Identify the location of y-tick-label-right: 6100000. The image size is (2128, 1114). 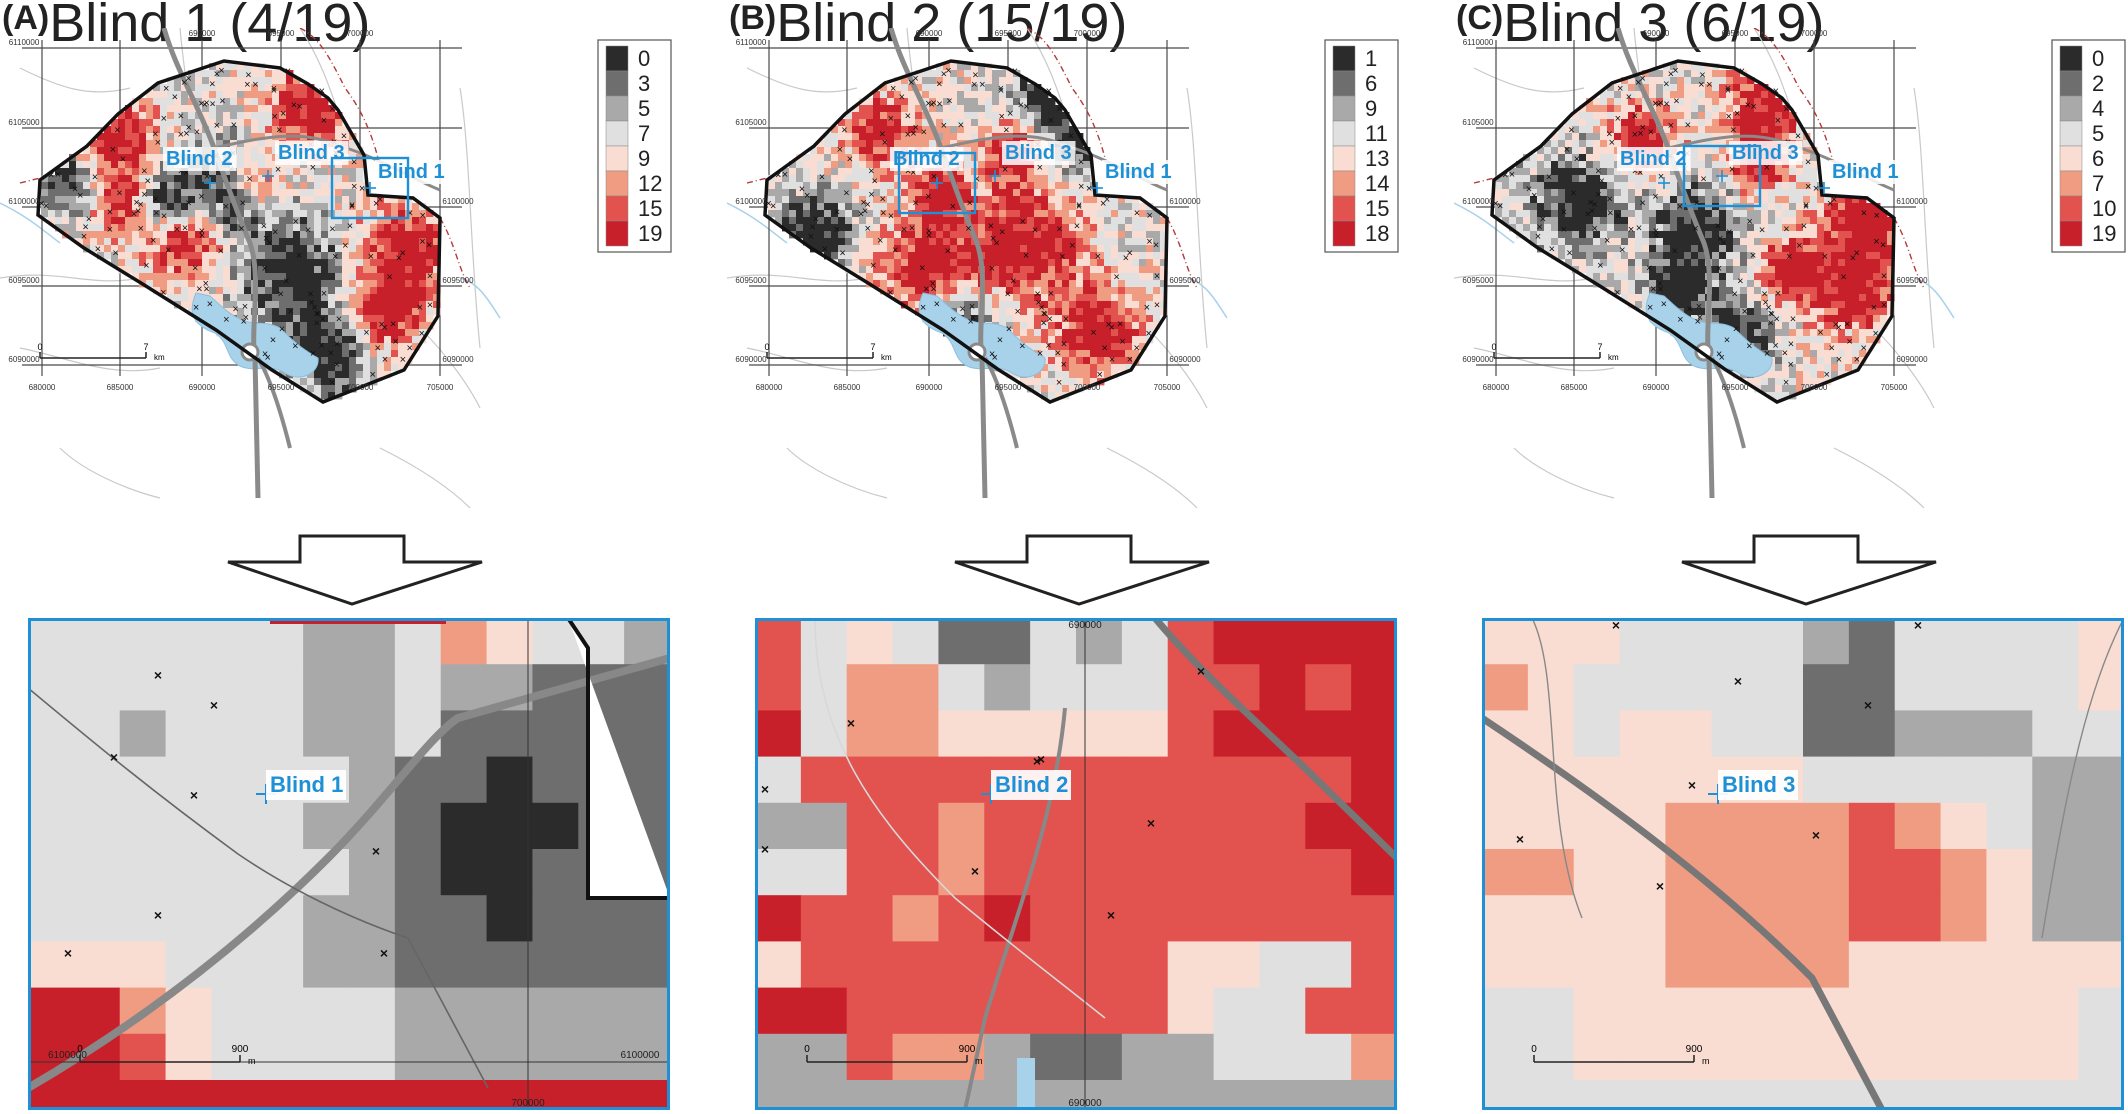
(1185, 201).